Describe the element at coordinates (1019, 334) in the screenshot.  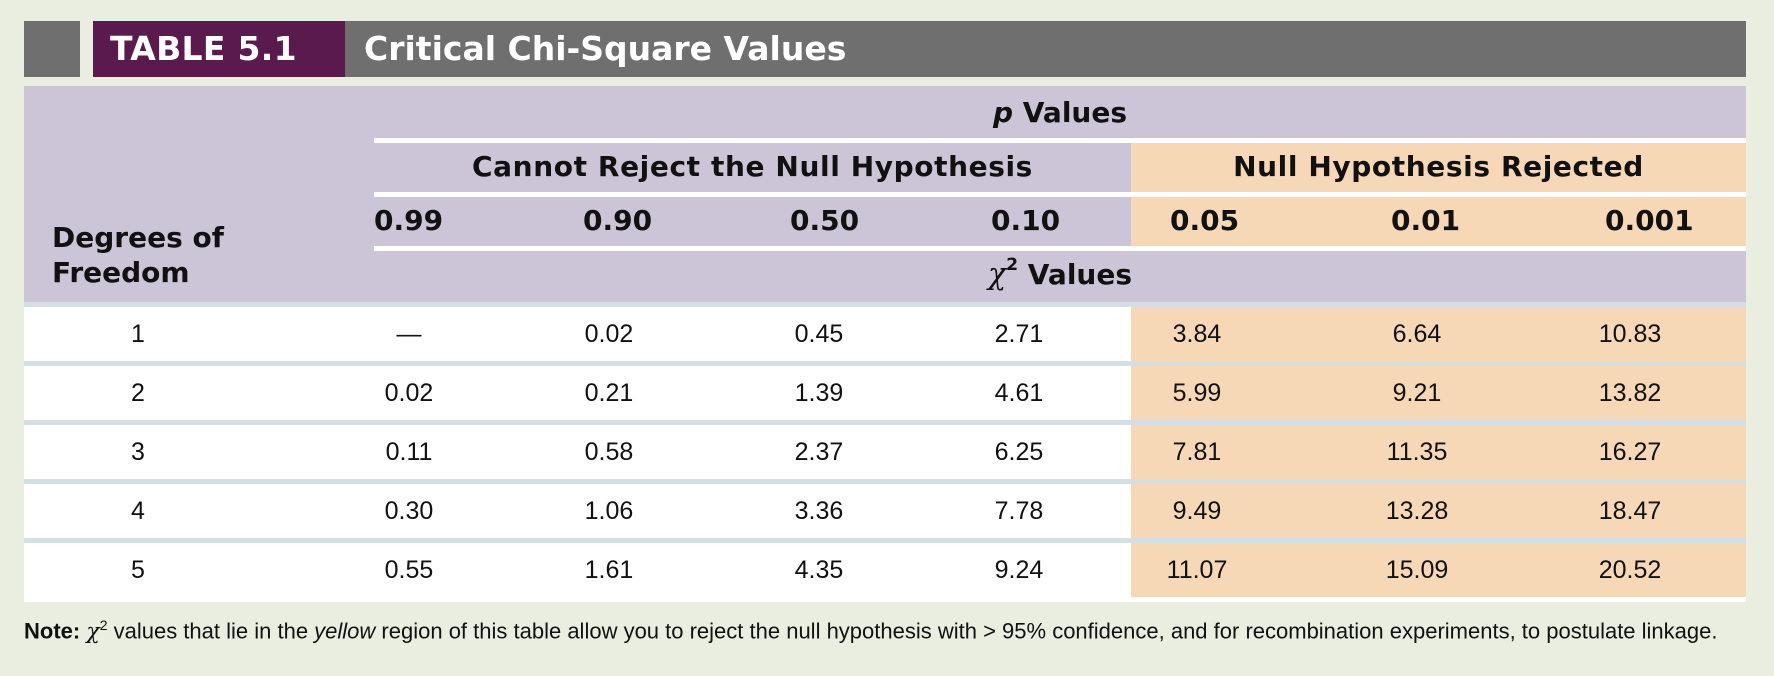
I see `value-cell: 2.71` at that location.